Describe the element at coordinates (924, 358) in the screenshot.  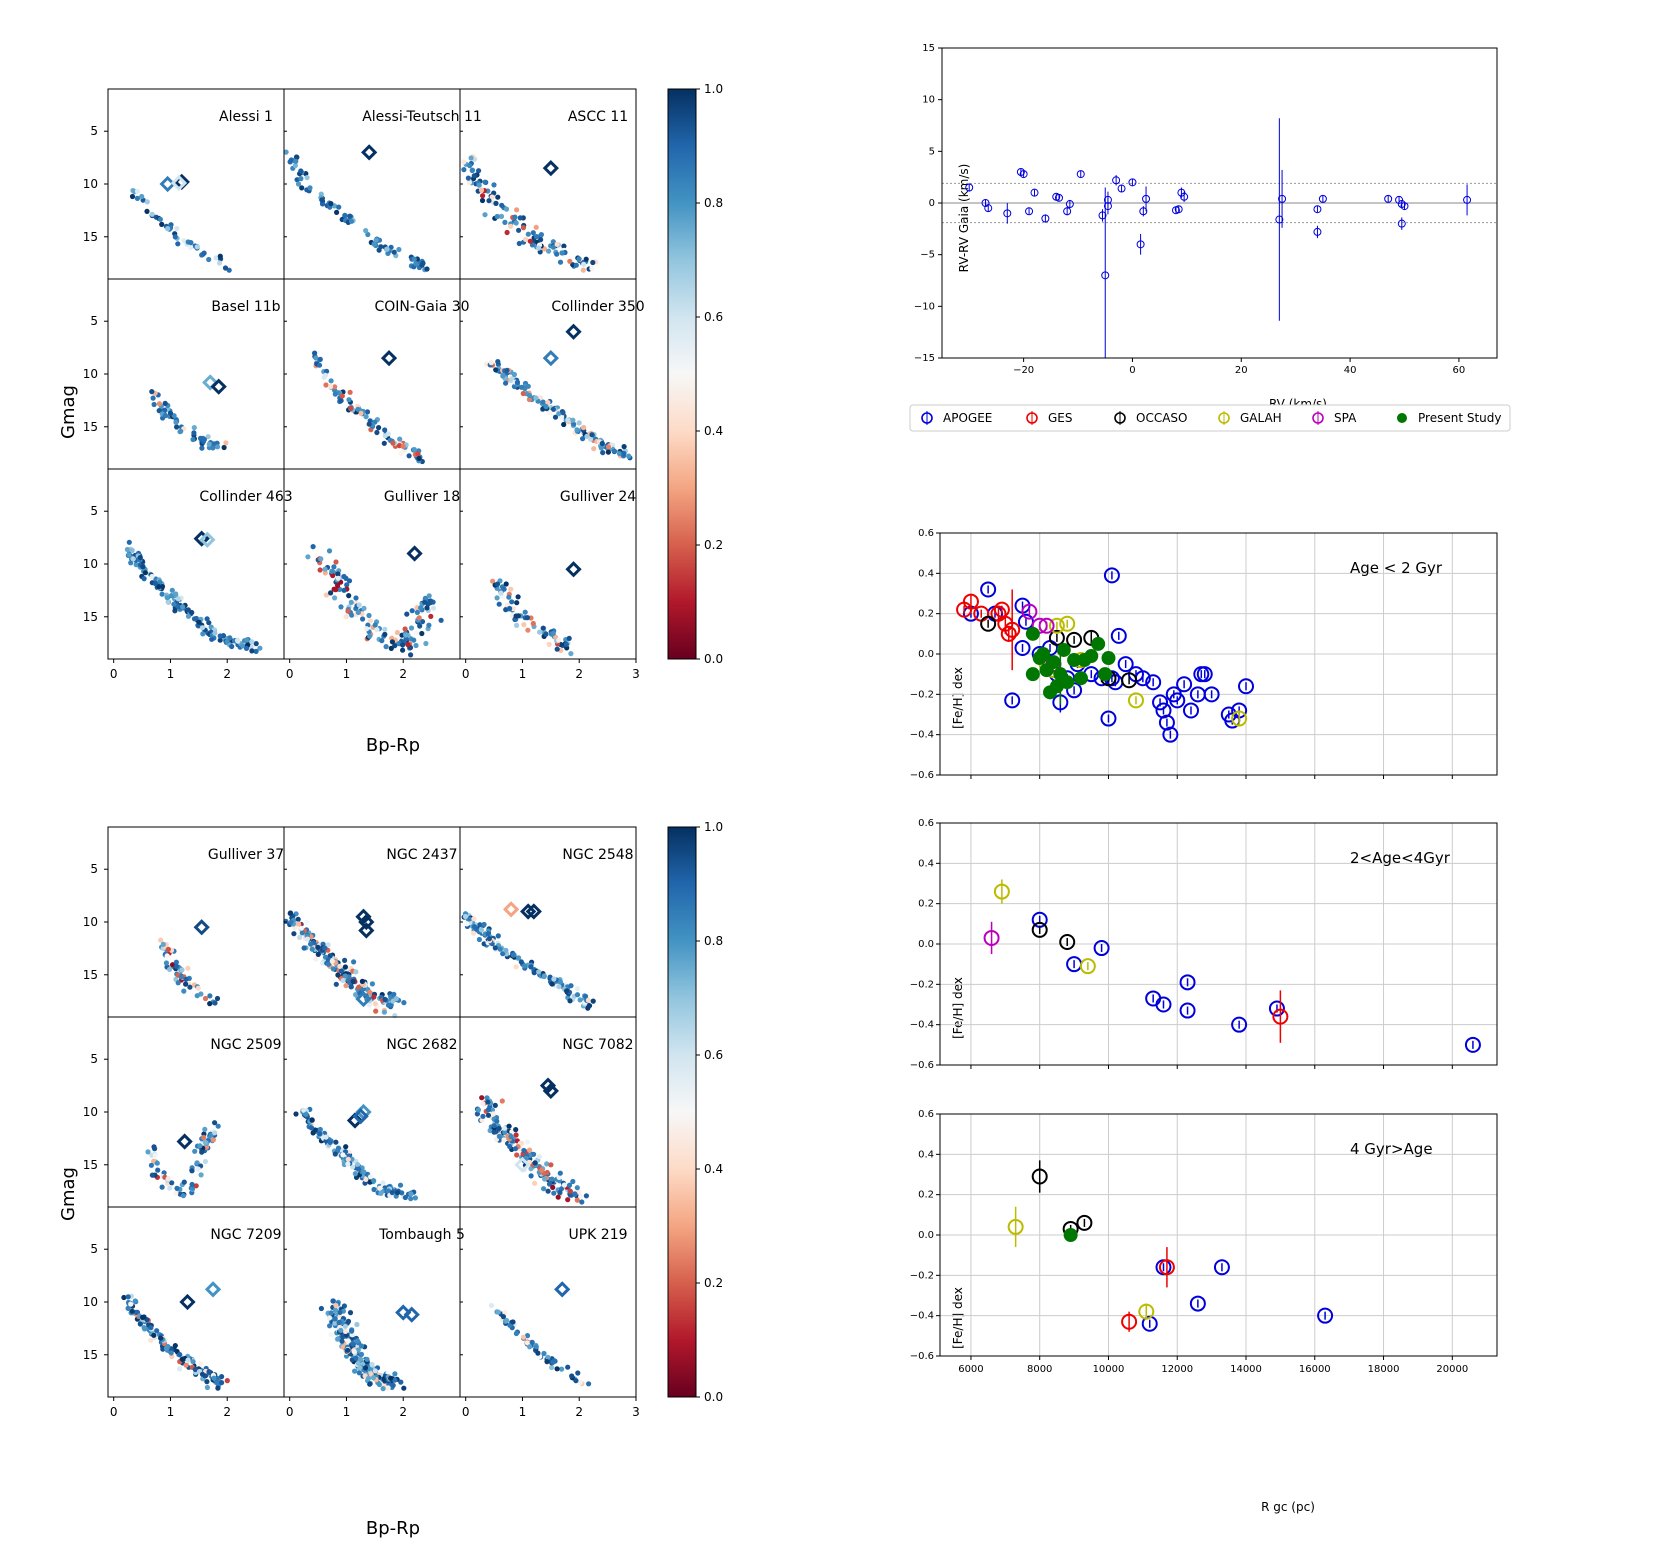
I see `rv-y-tick-label: −15` at that location.